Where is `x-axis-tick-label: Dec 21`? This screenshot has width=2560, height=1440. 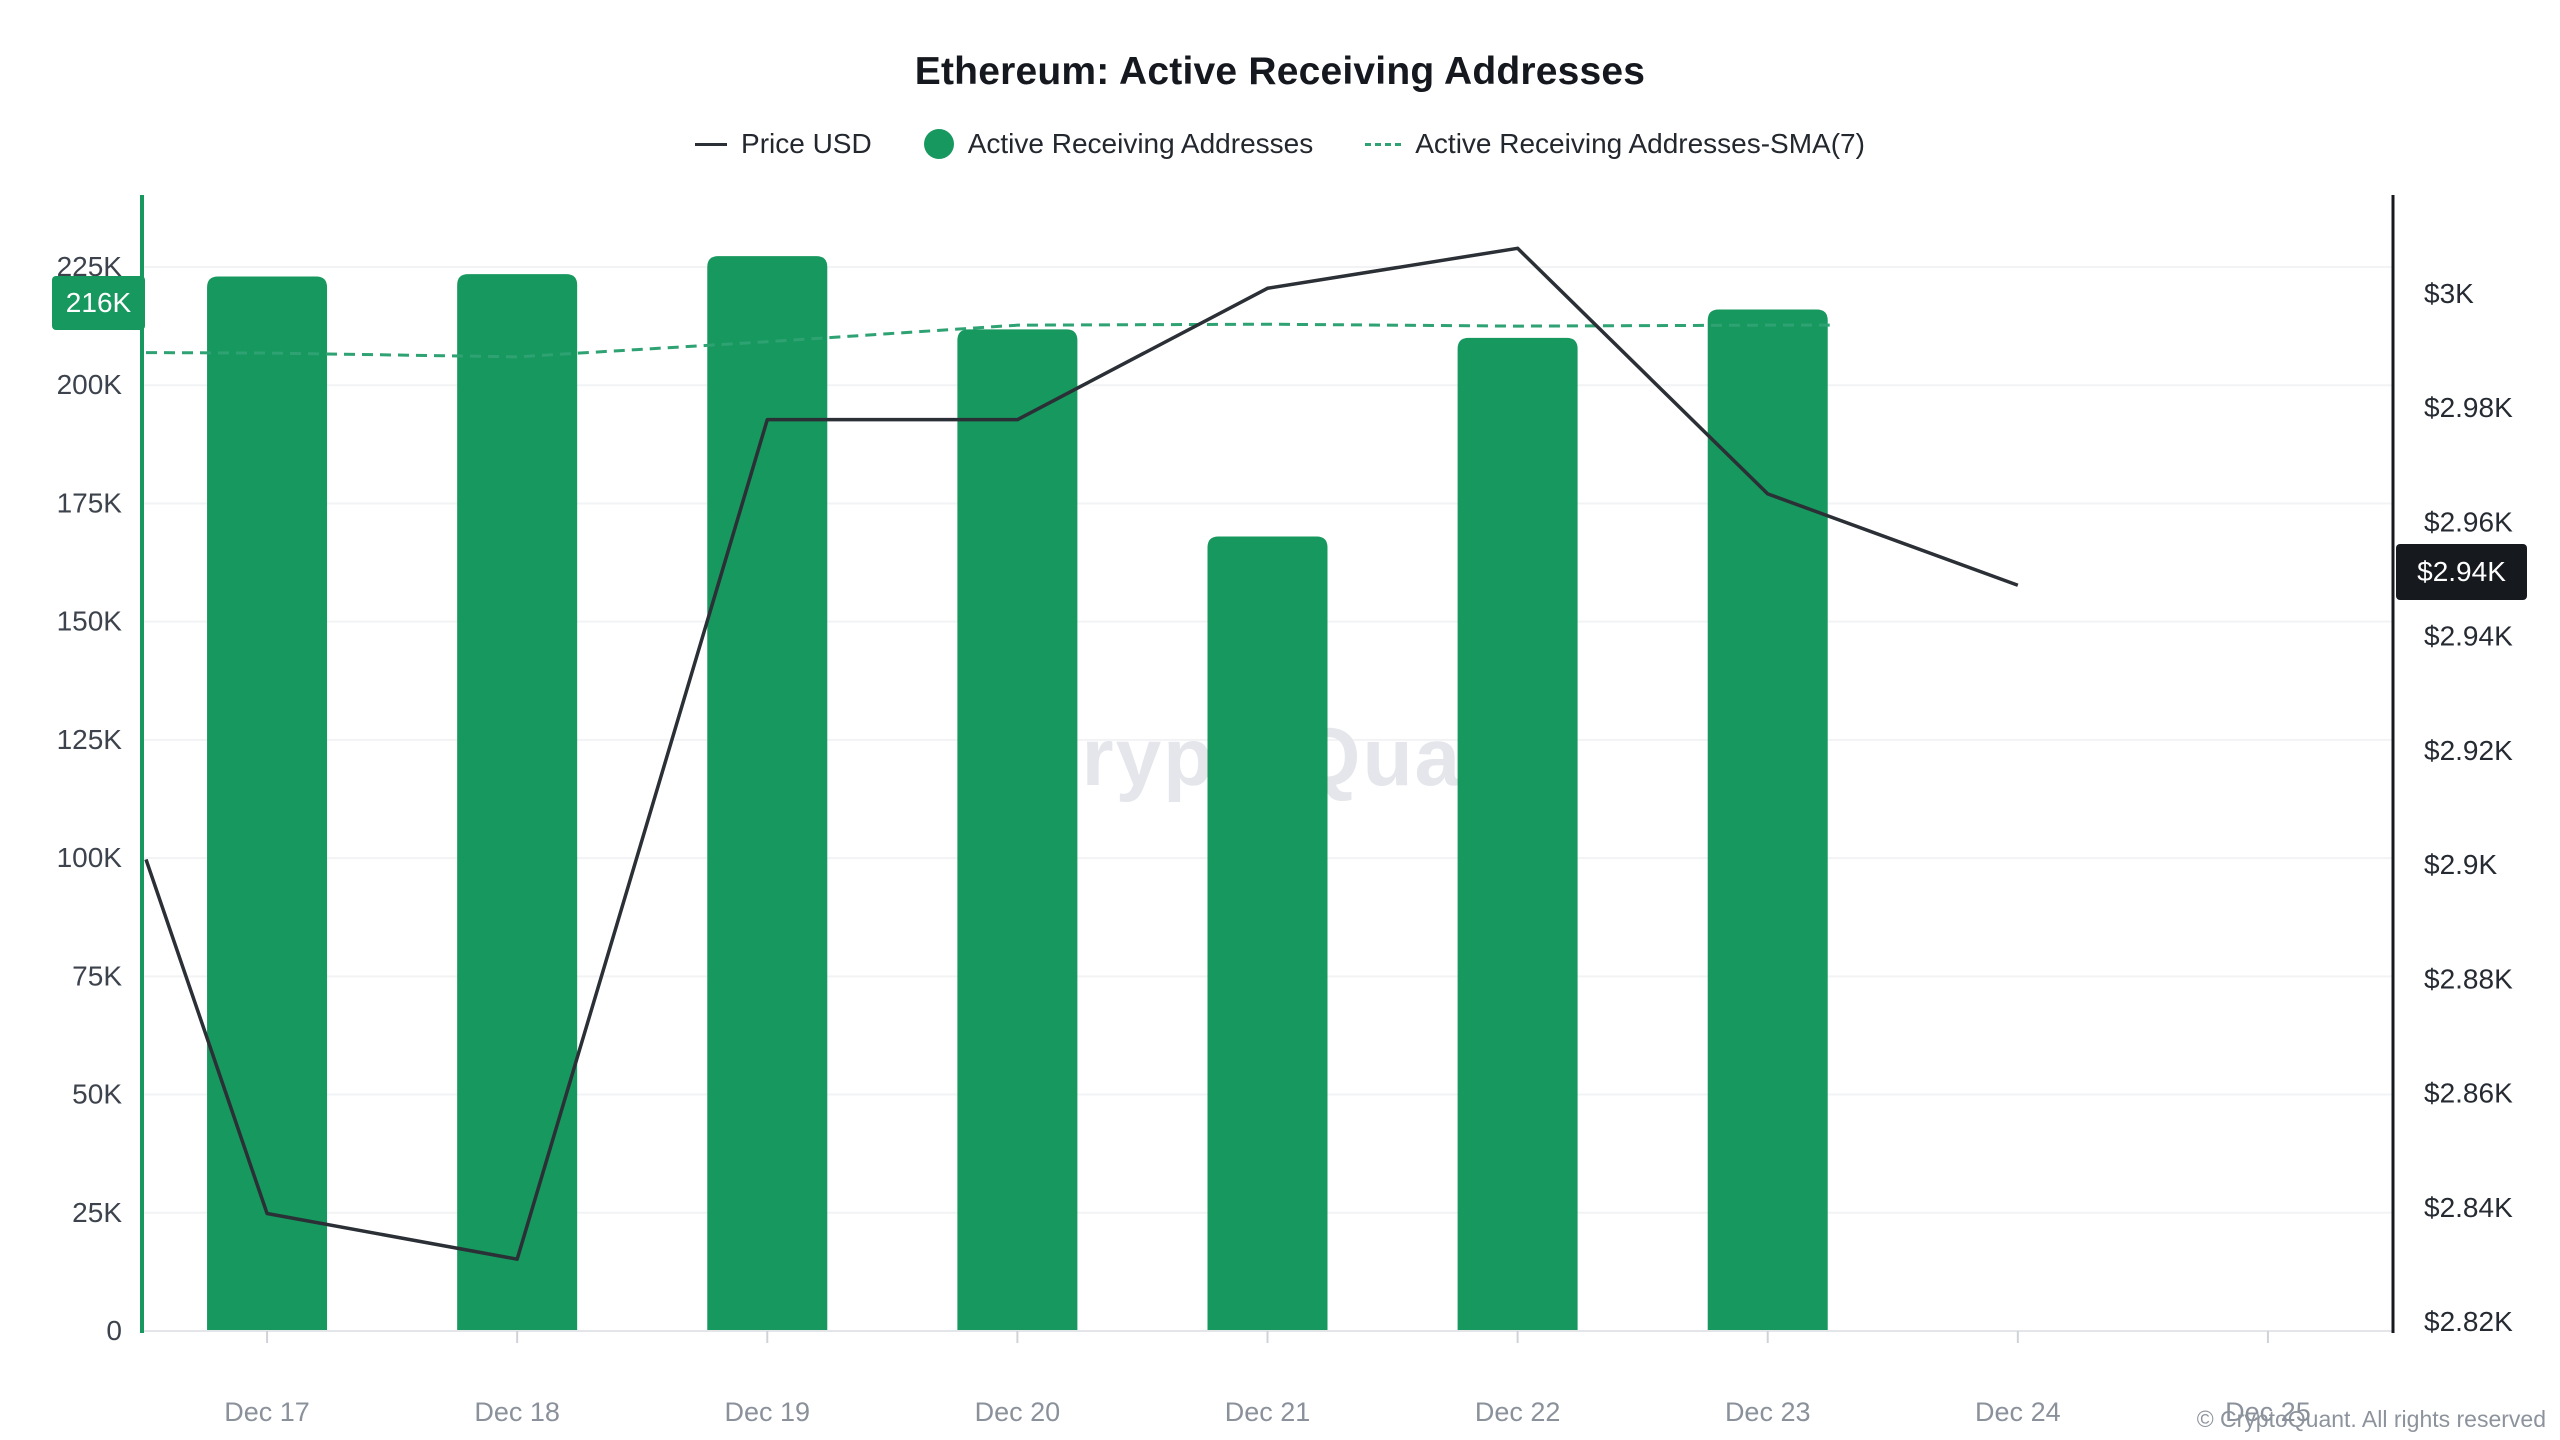
x-axis-tick-label: Dec 21 is located at coordinates (1268, 1412).